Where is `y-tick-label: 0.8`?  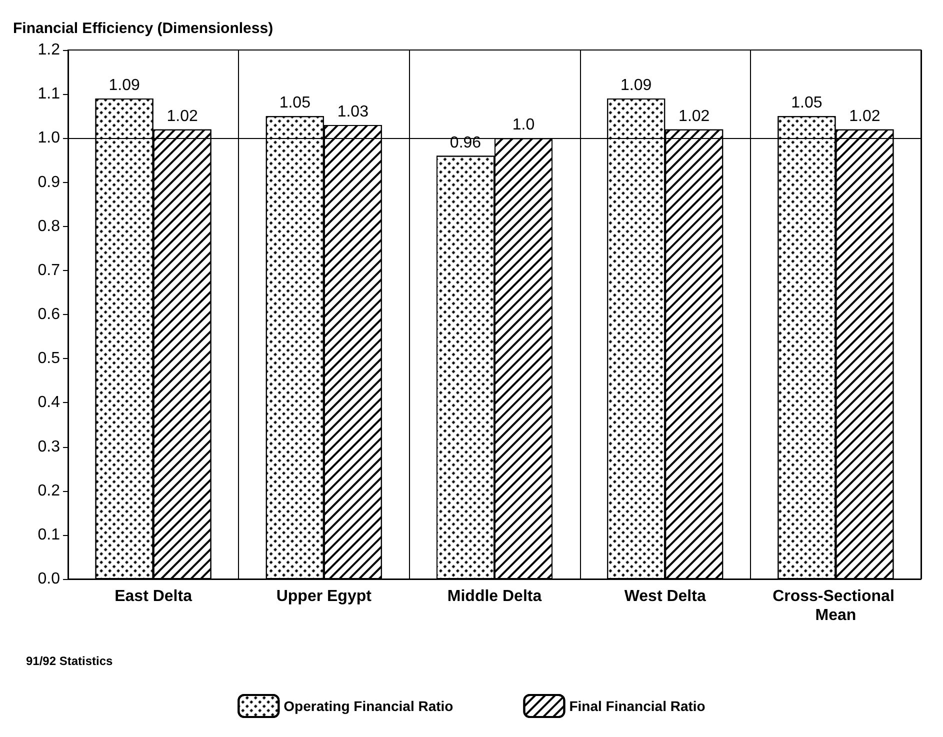 y-tick-label: 0.8 is located at coordinates (49, 226).